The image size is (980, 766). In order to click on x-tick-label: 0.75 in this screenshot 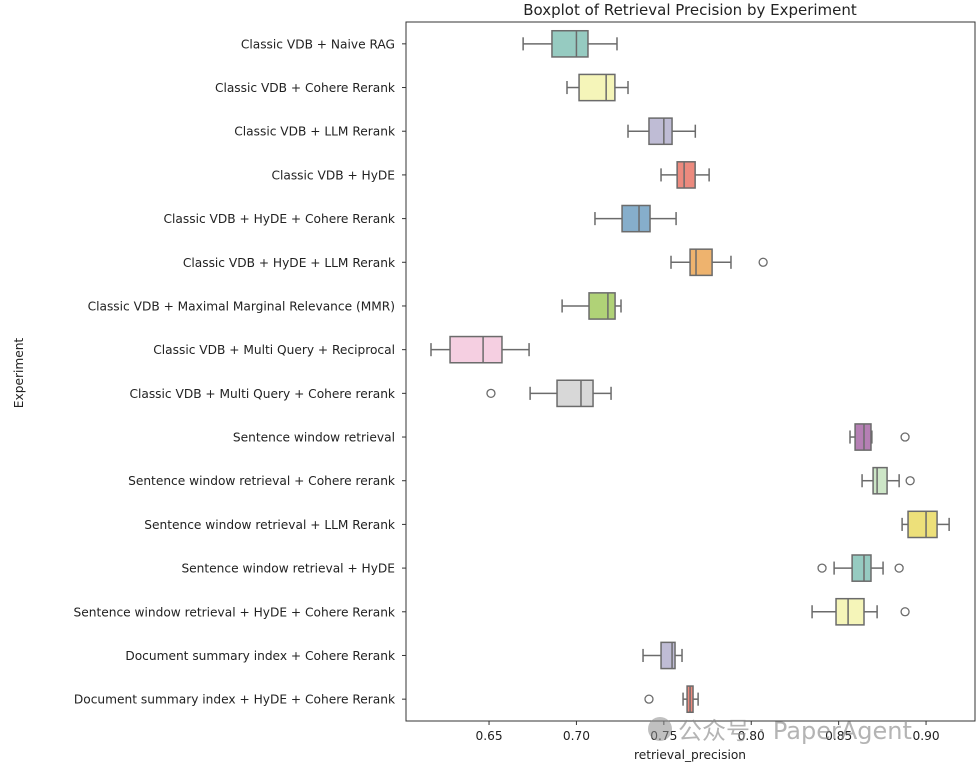, I will do `click(663, 736)`.